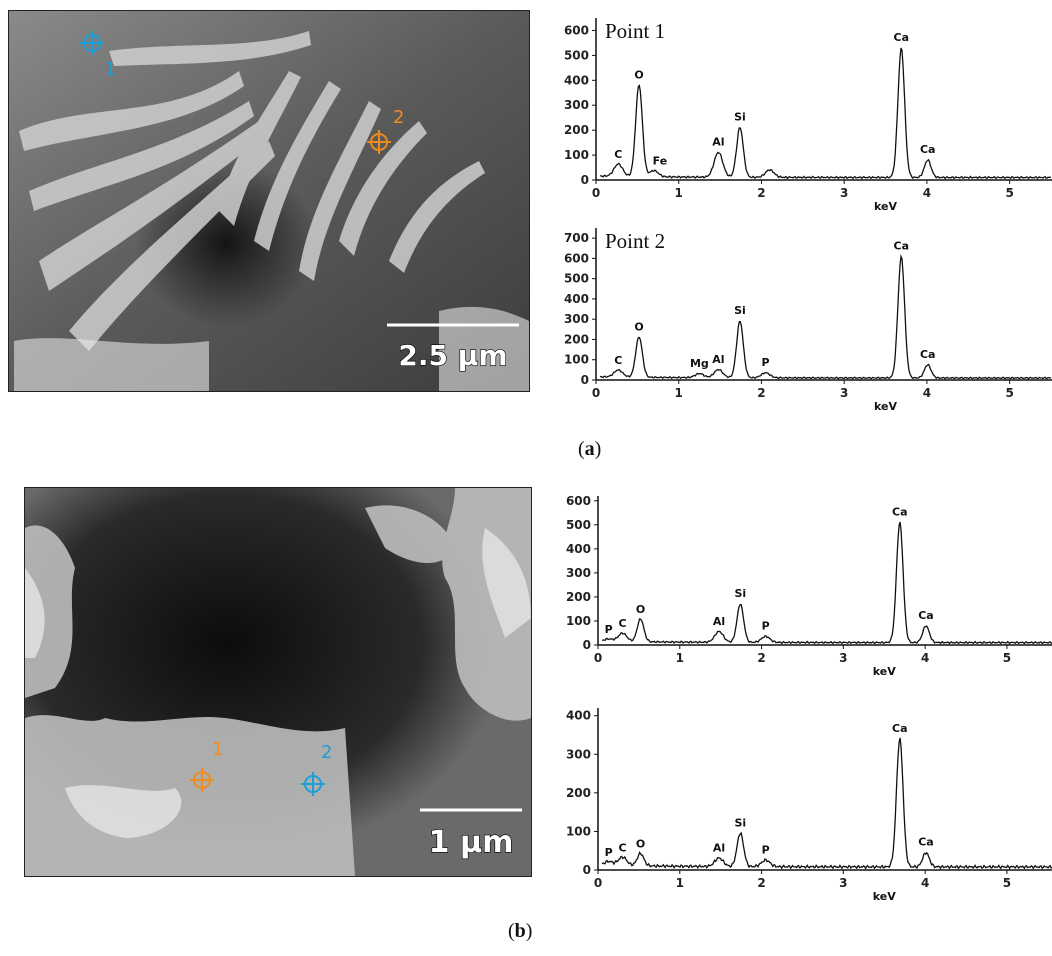 This screenshot has height=956, width=1052. Describe the element at coordinates (635, 241) in the screenshot. I see `spectrum-title: Point 2` at that location.